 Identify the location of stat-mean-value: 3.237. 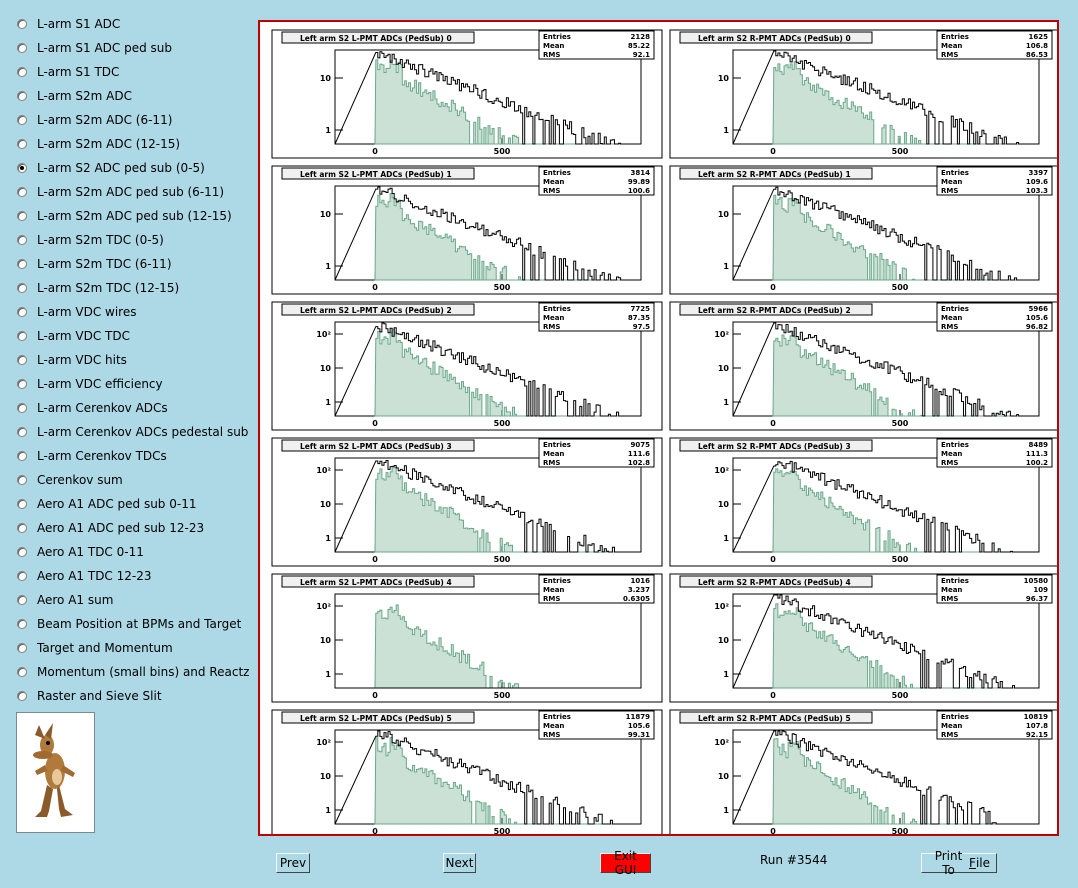
(639, 590).